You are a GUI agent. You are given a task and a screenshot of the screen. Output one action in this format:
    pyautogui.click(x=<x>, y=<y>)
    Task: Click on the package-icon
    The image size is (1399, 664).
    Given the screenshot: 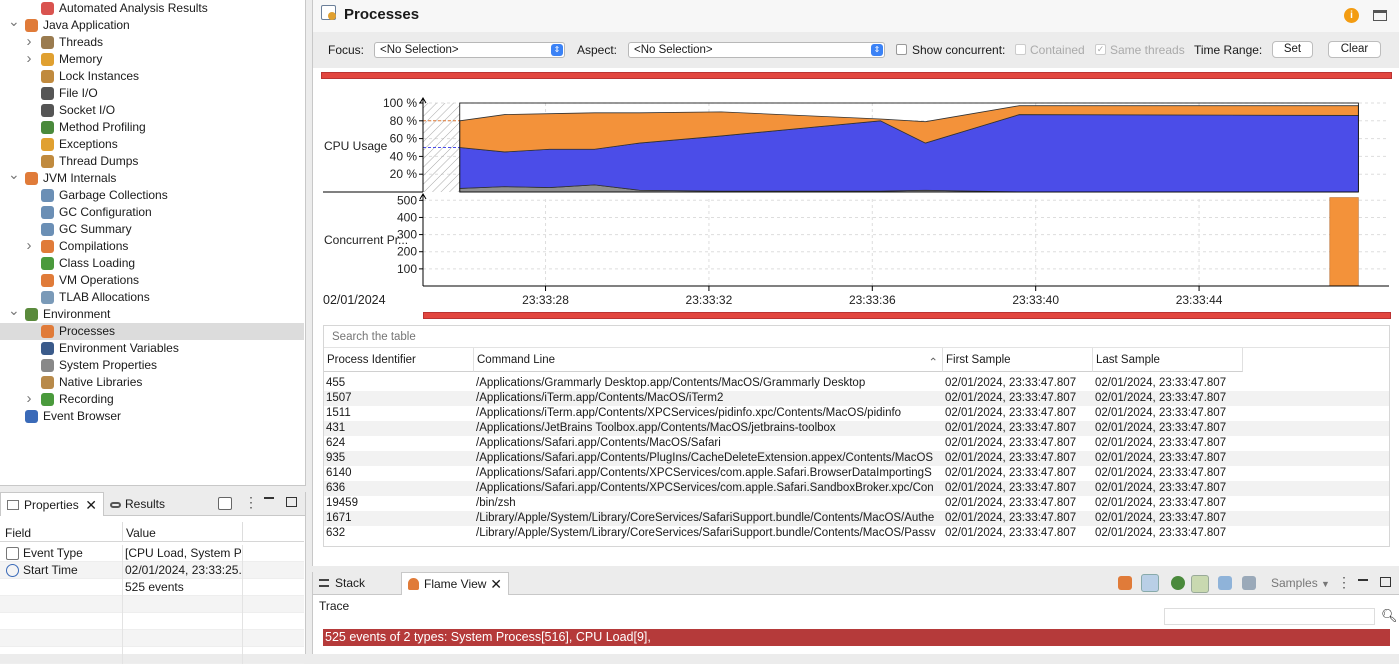 What is the action you would take?
    pyautogui.click(x=1200, y=584)
    